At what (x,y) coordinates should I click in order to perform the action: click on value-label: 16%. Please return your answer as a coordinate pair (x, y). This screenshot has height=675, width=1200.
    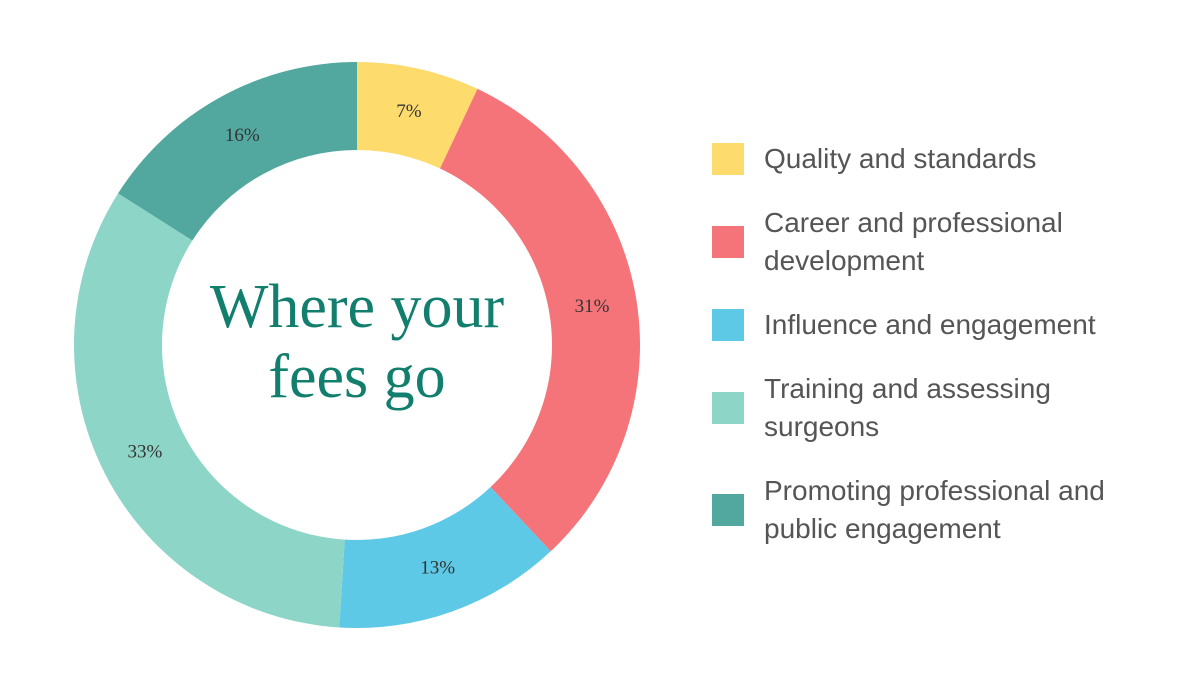
    Looking at the image, I should click on (242, 135).